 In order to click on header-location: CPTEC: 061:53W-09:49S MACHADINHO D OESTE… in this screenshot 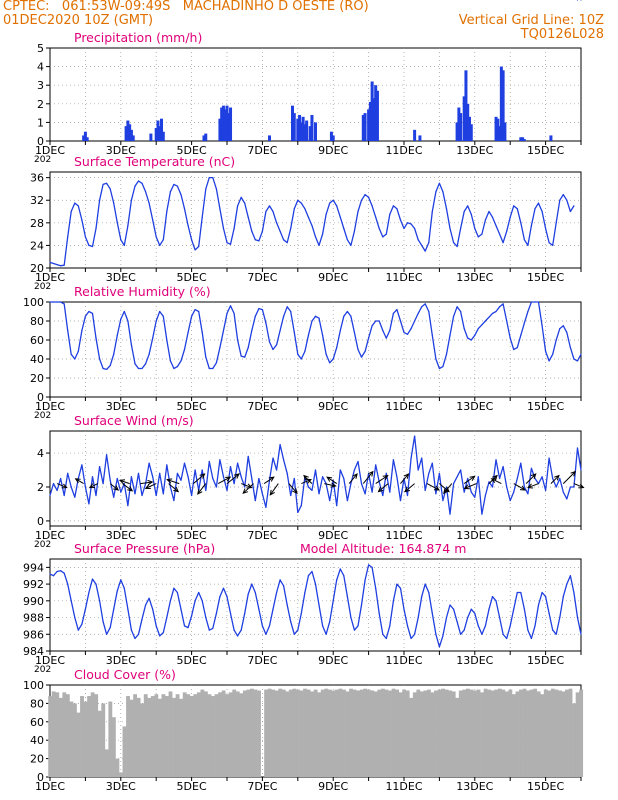, I will do `click(186, 7)`.